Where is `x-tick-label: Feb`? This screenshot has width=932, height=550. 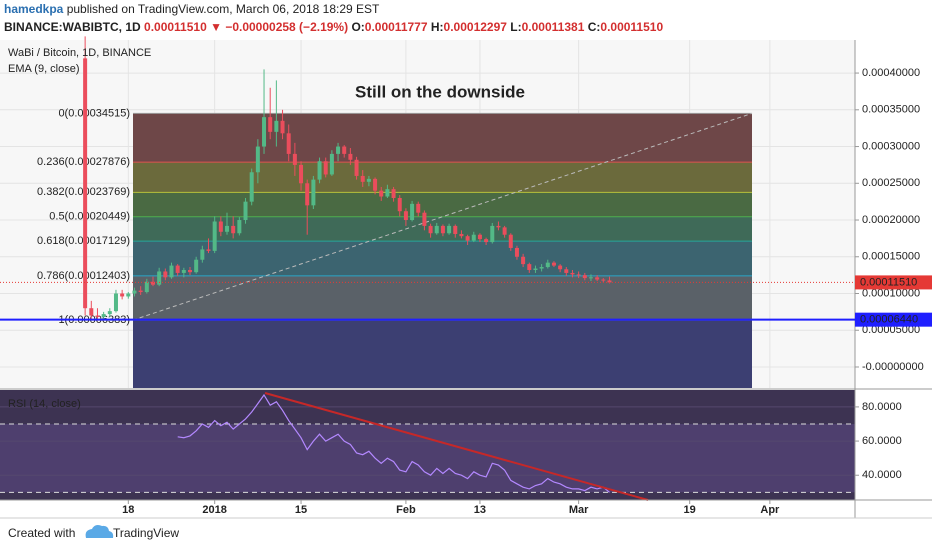
x-tick-label: Feb is located at coordinates (406, 510).